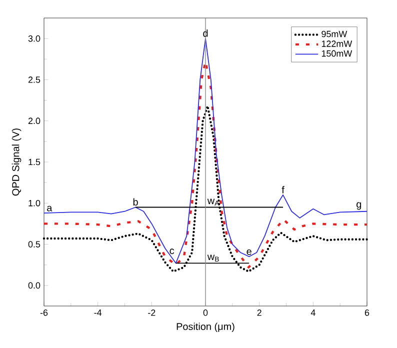 The height and width of the screenshot is (348, 397). I want to click on x-tick-label: 0, so click(205, 313).